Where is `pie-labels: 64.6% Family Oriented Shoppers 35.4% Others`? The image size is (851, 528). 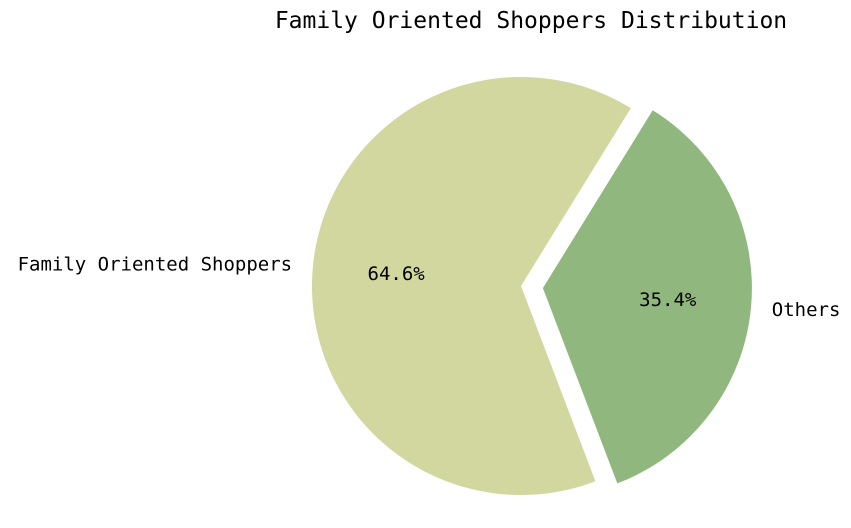
pie-labels: 64.6% Family Oriented Shoppers 35.4% Others is located at coordinates (429, 287).